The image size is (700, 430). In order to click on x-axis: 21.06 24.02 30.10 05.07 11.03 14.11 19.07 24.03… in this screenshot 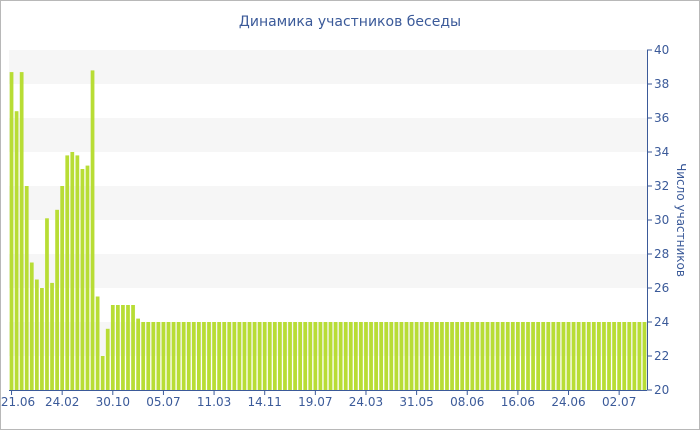, I will do `click(324, 399)`.